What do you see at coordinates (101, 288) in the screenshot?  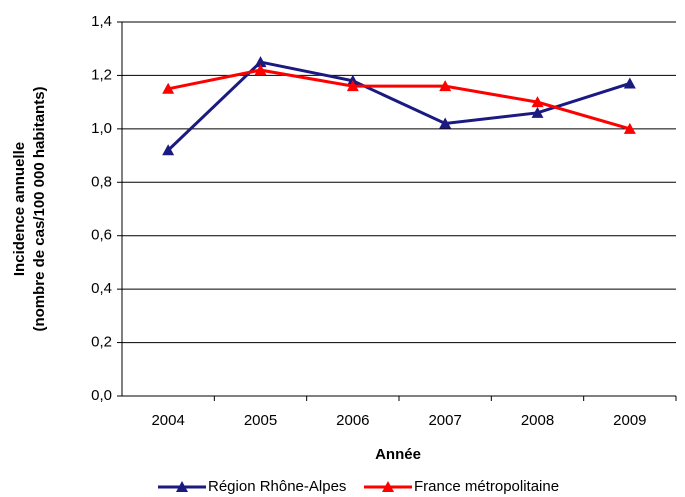 I see `y-tick-label: 0,4` at bounding box center [101, 288].